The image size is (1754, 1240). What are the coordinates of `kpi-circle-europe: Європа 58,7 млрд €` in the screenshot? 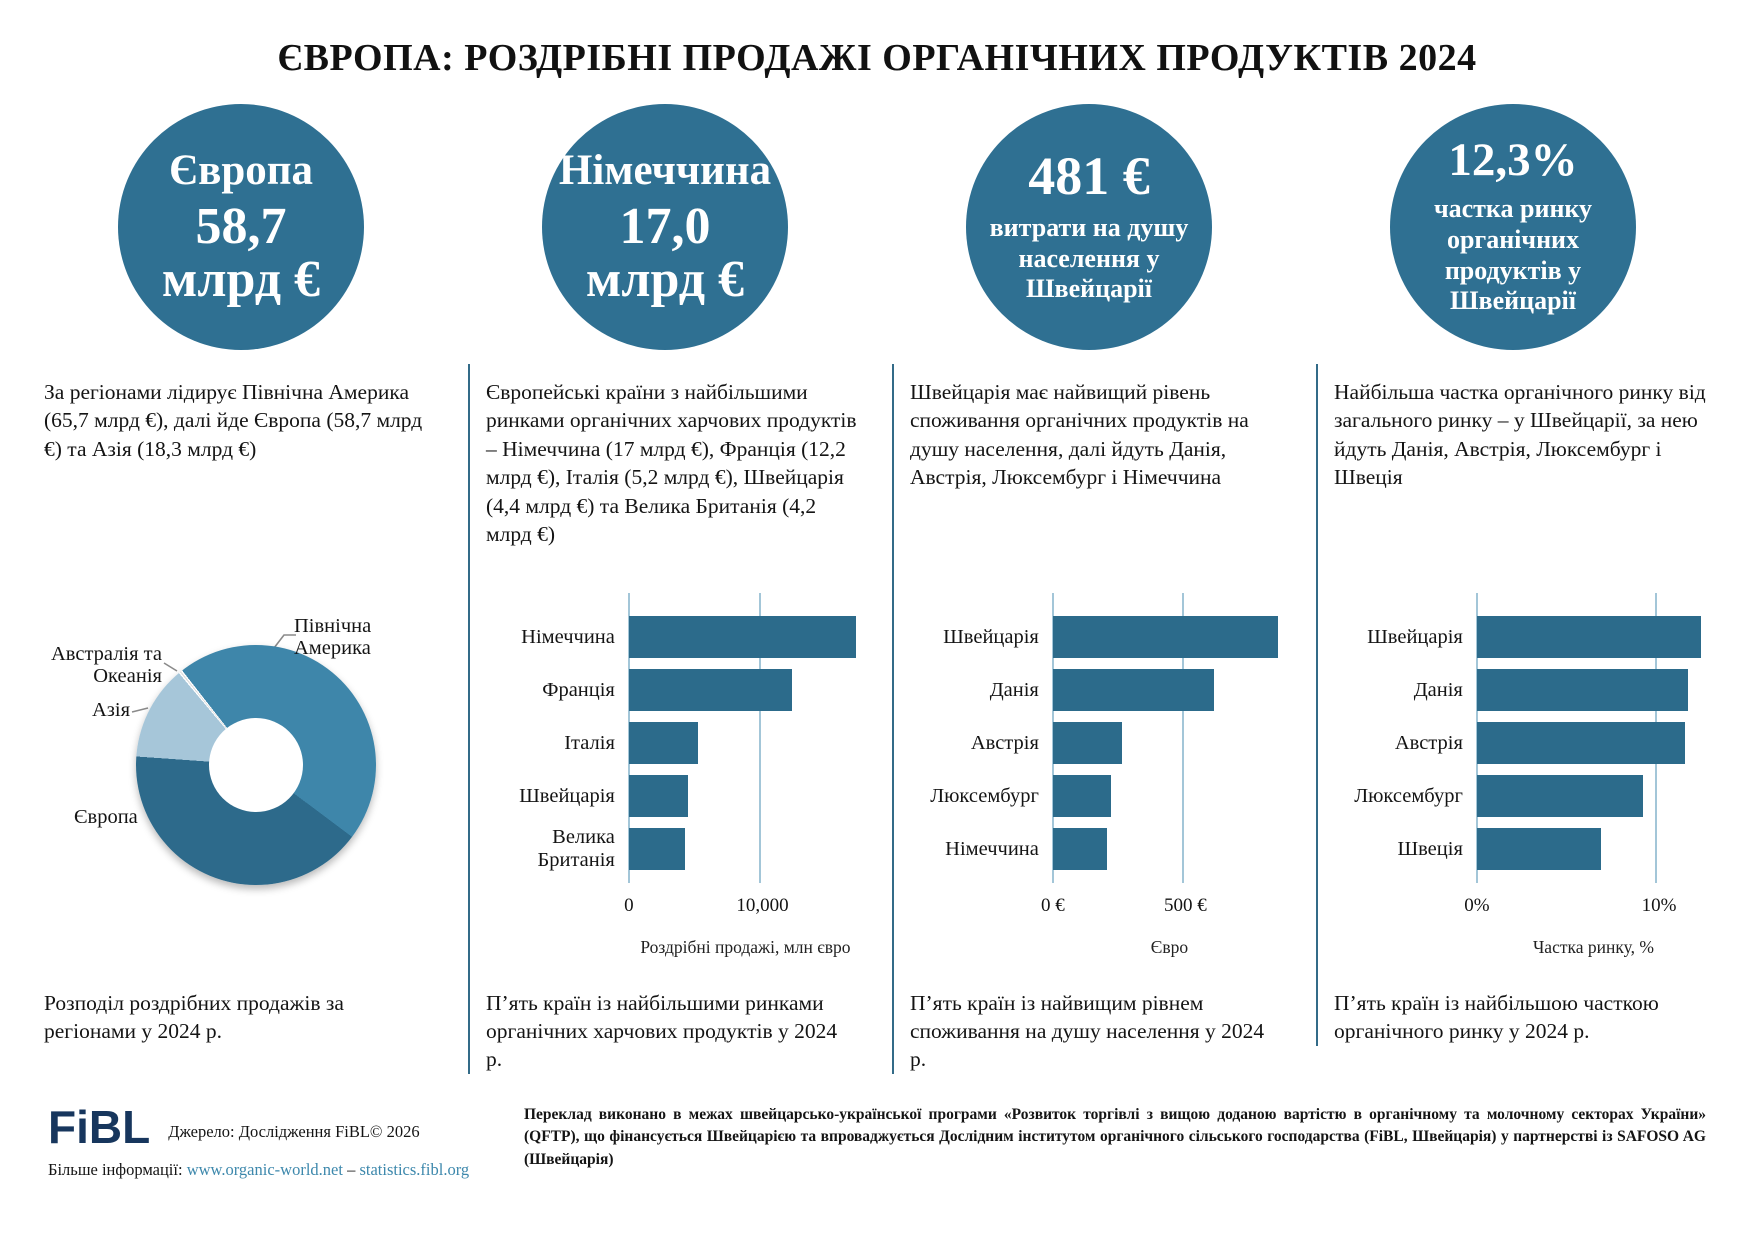 It's located at (241, 227).